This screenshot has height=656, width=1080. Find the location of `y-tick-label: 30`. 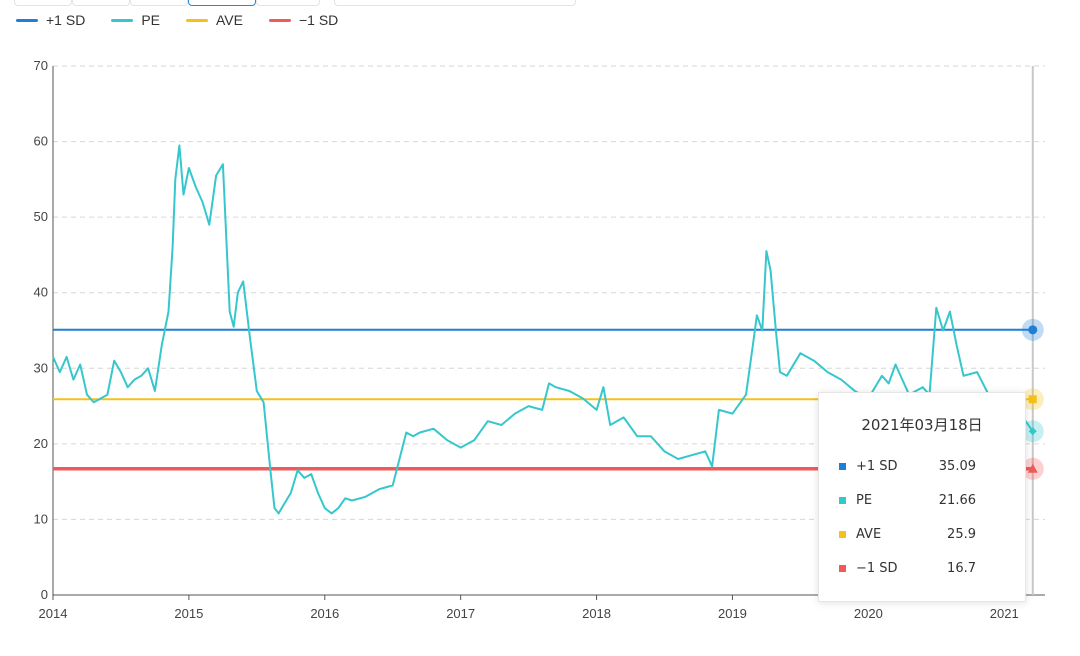

y-tick-label: 30 is located at coordinates (41, 367).